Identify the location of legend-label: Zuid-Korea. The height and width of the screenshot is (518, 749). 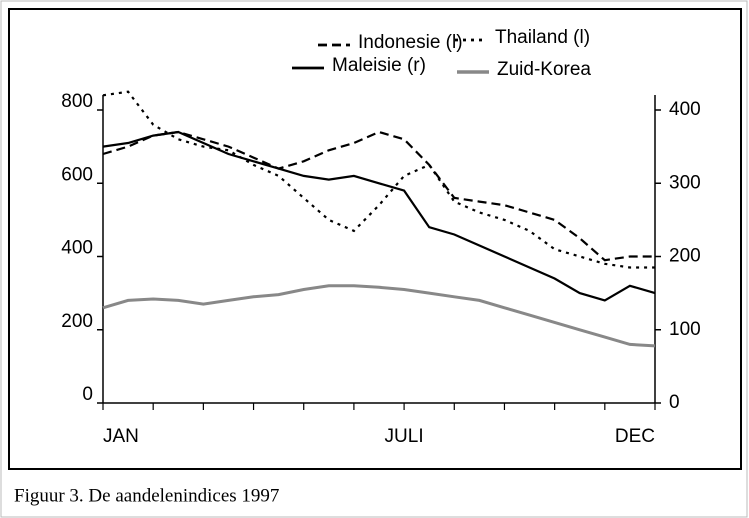
(544, 69).